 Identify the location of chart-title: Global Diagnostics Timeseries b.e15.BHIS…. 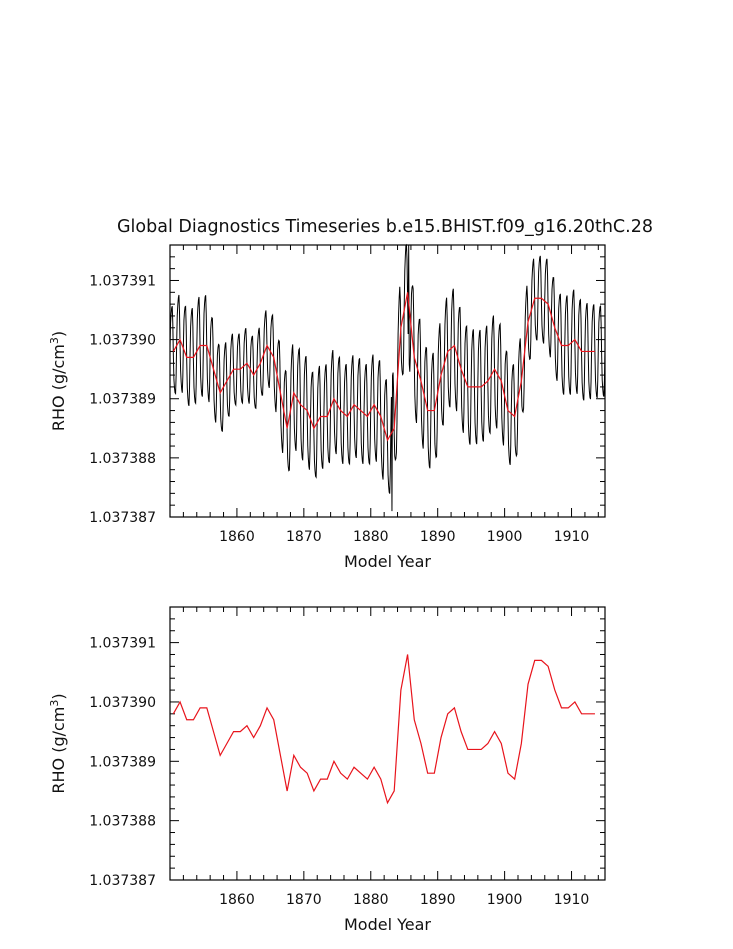
(385, 227).